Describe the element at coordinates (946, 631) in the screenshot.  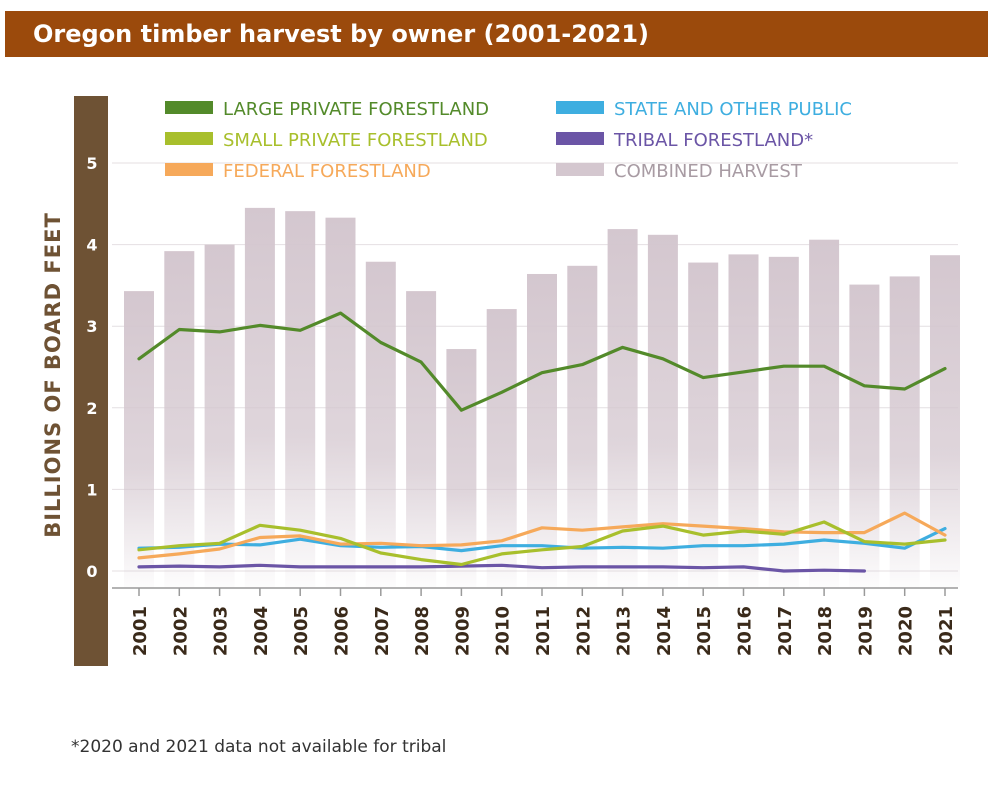
I see `x-tick-label-2021: 2021` at that location.